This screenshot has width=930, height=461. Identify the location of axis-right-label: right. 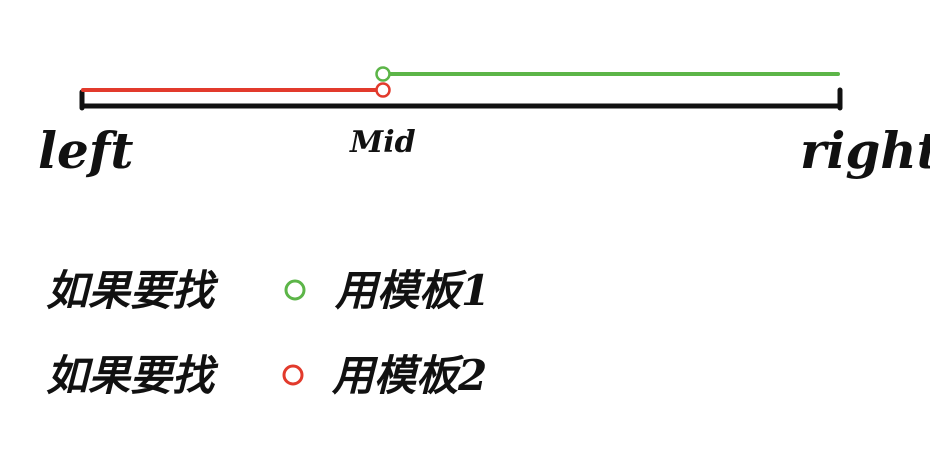
(865, 150).